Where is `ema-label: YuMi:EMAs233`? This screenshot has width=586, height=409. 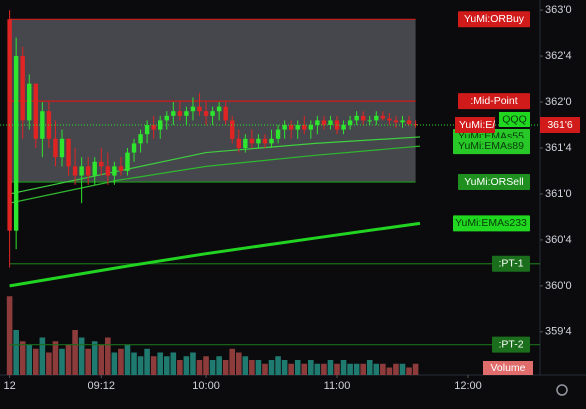 ema-label: YuMi:EMAs233 is located at coordinates (491, 223).